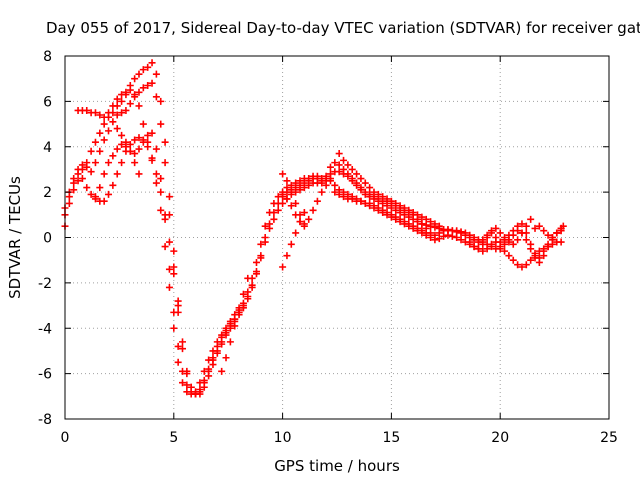 The height and width of the screenshot is (480, 640). What do you see at coordinates (65, 438) in the screenshot?
I see `x-tick-label: 0` at bounding box center [65, 438].